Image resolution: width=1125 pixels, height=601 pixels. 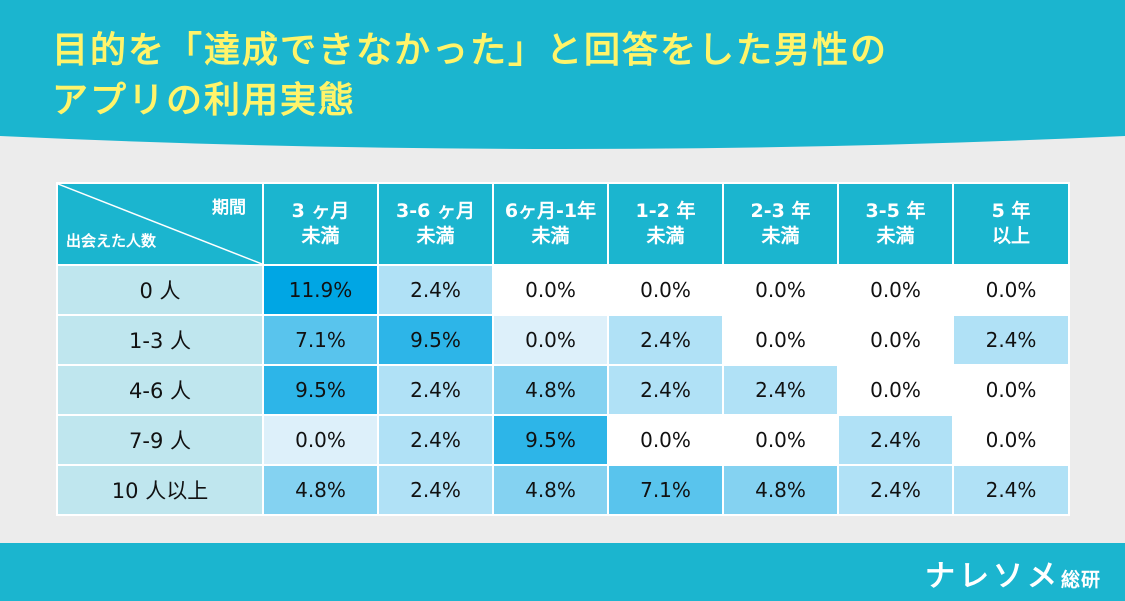 What do you see at coordinates (111, 241) in the screenshot?
I see `corner-label-people-met: 出会えた人数` at bounding box center [111, 241].